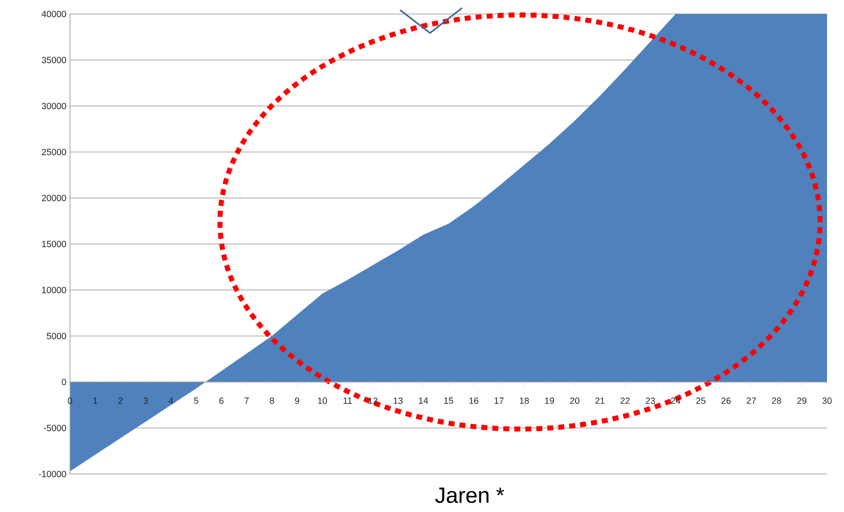  I want to click on x-axis-title: Jaren *, so click(469, 496).